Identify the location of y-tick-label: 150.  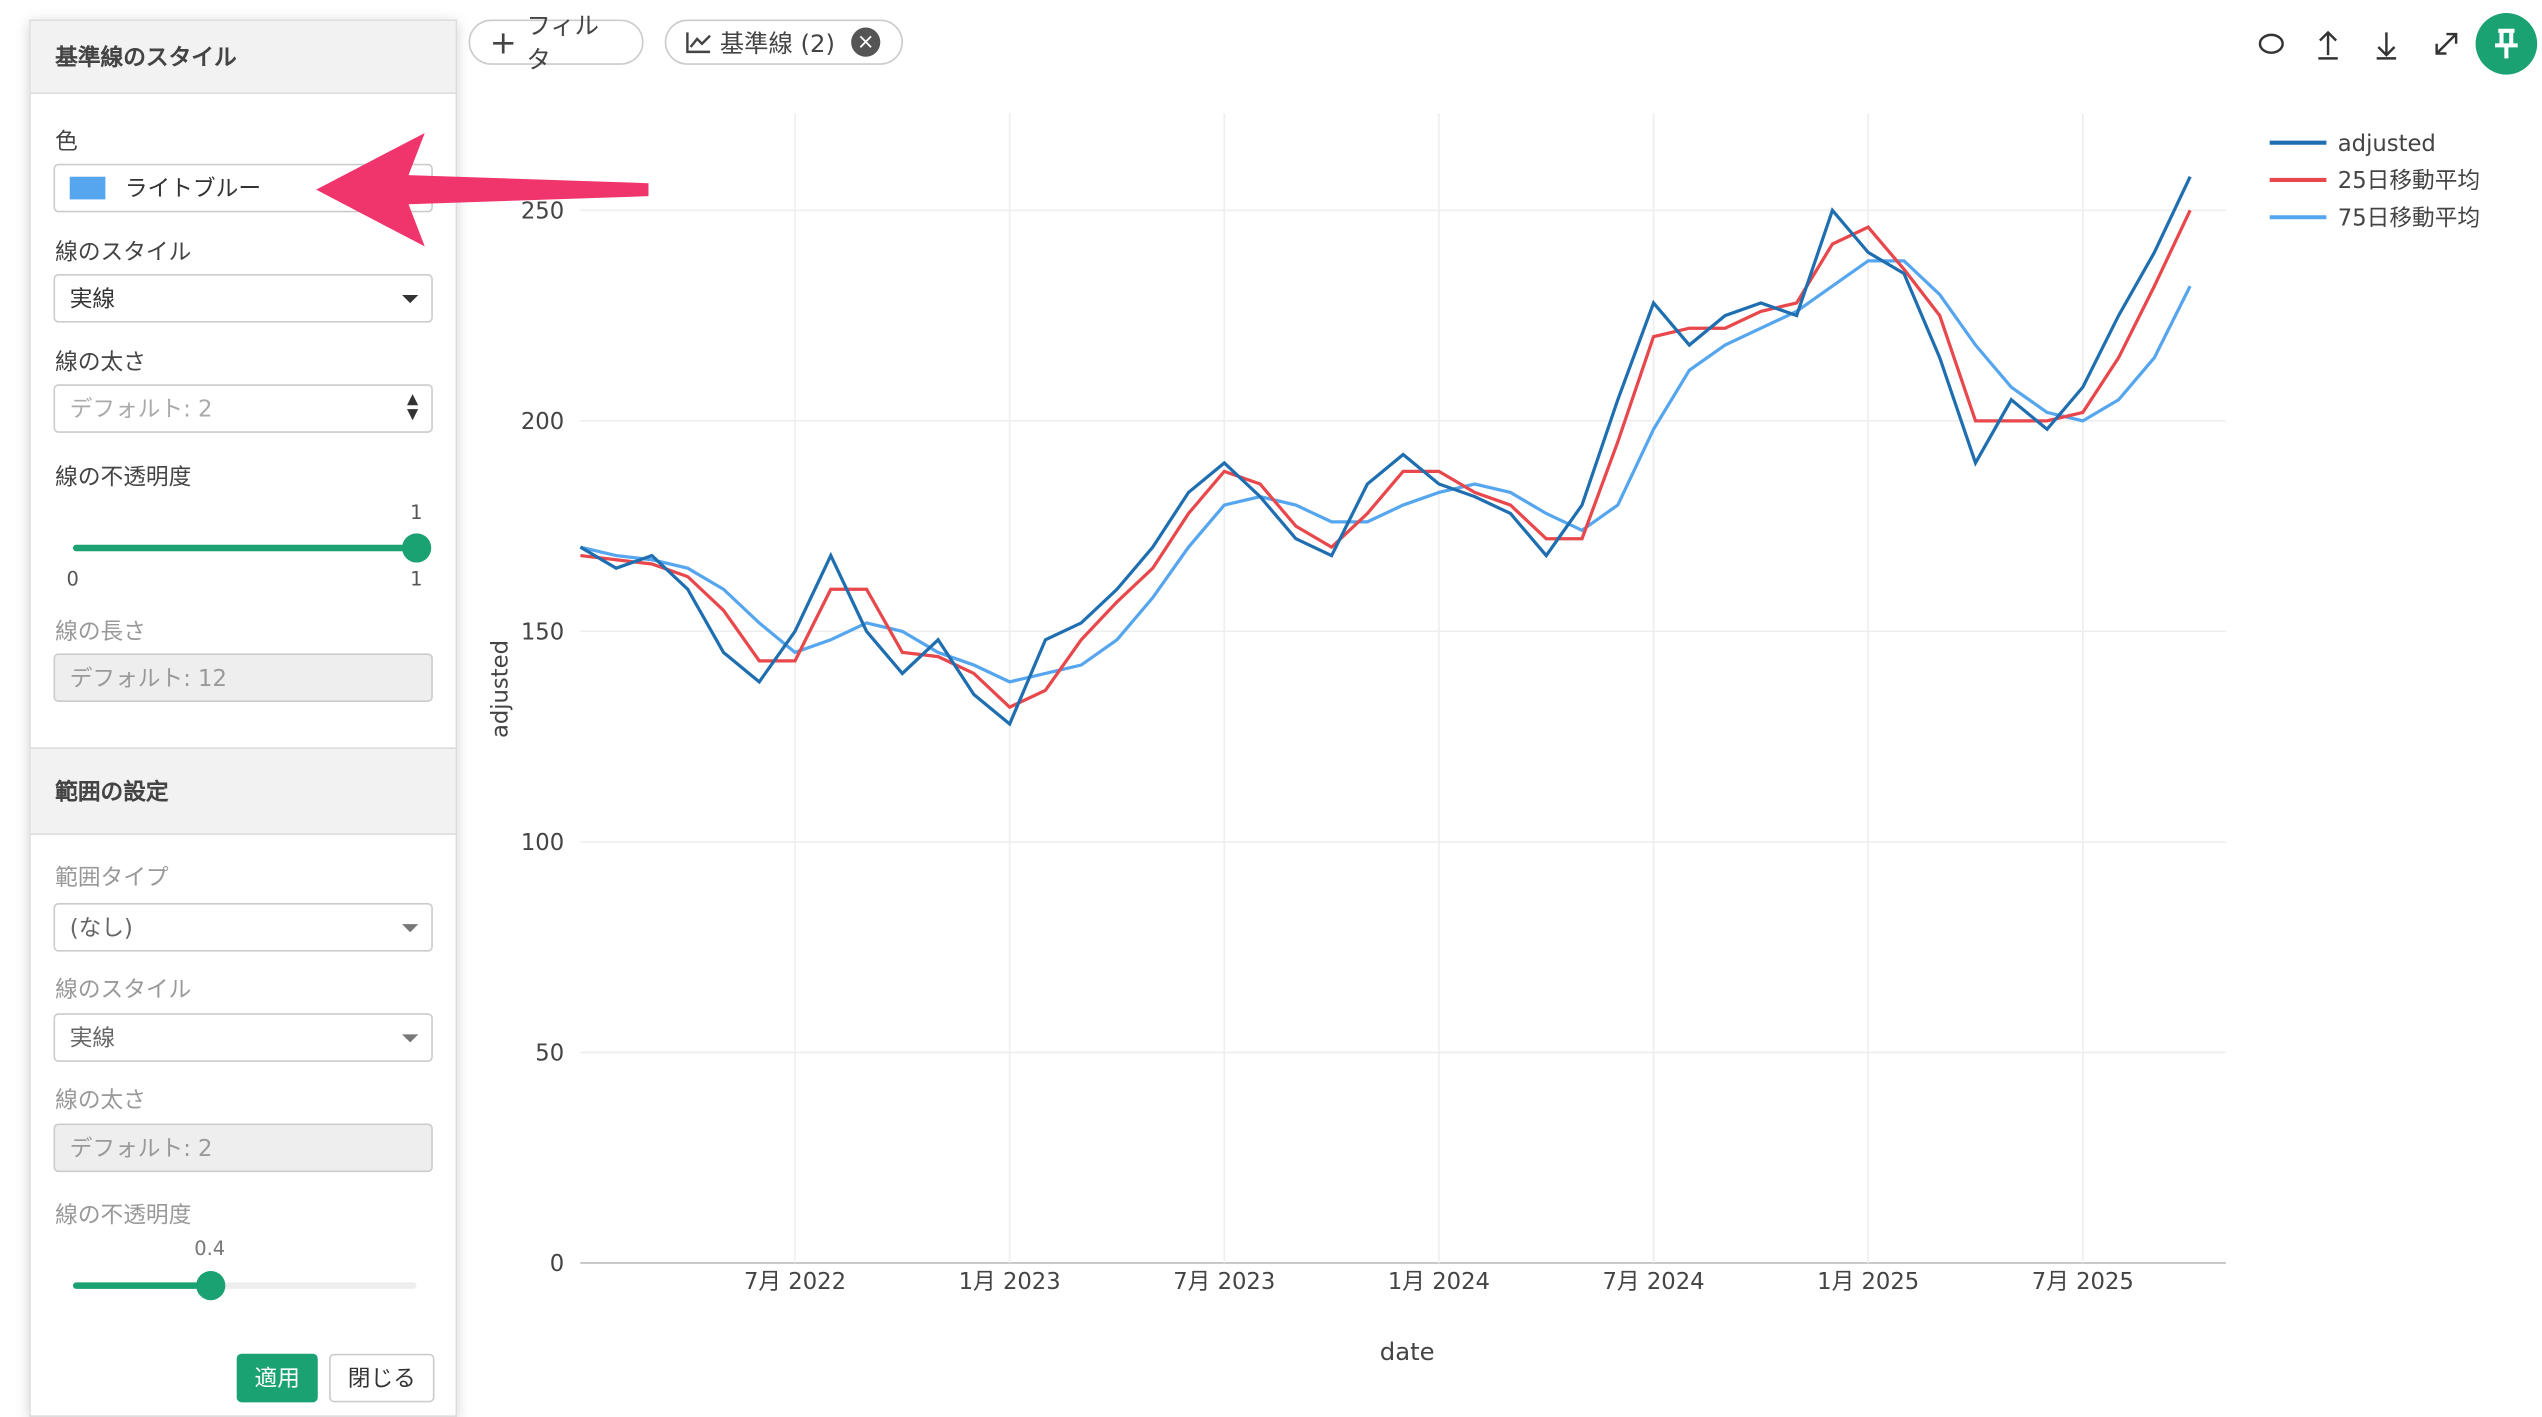
(542, 632).